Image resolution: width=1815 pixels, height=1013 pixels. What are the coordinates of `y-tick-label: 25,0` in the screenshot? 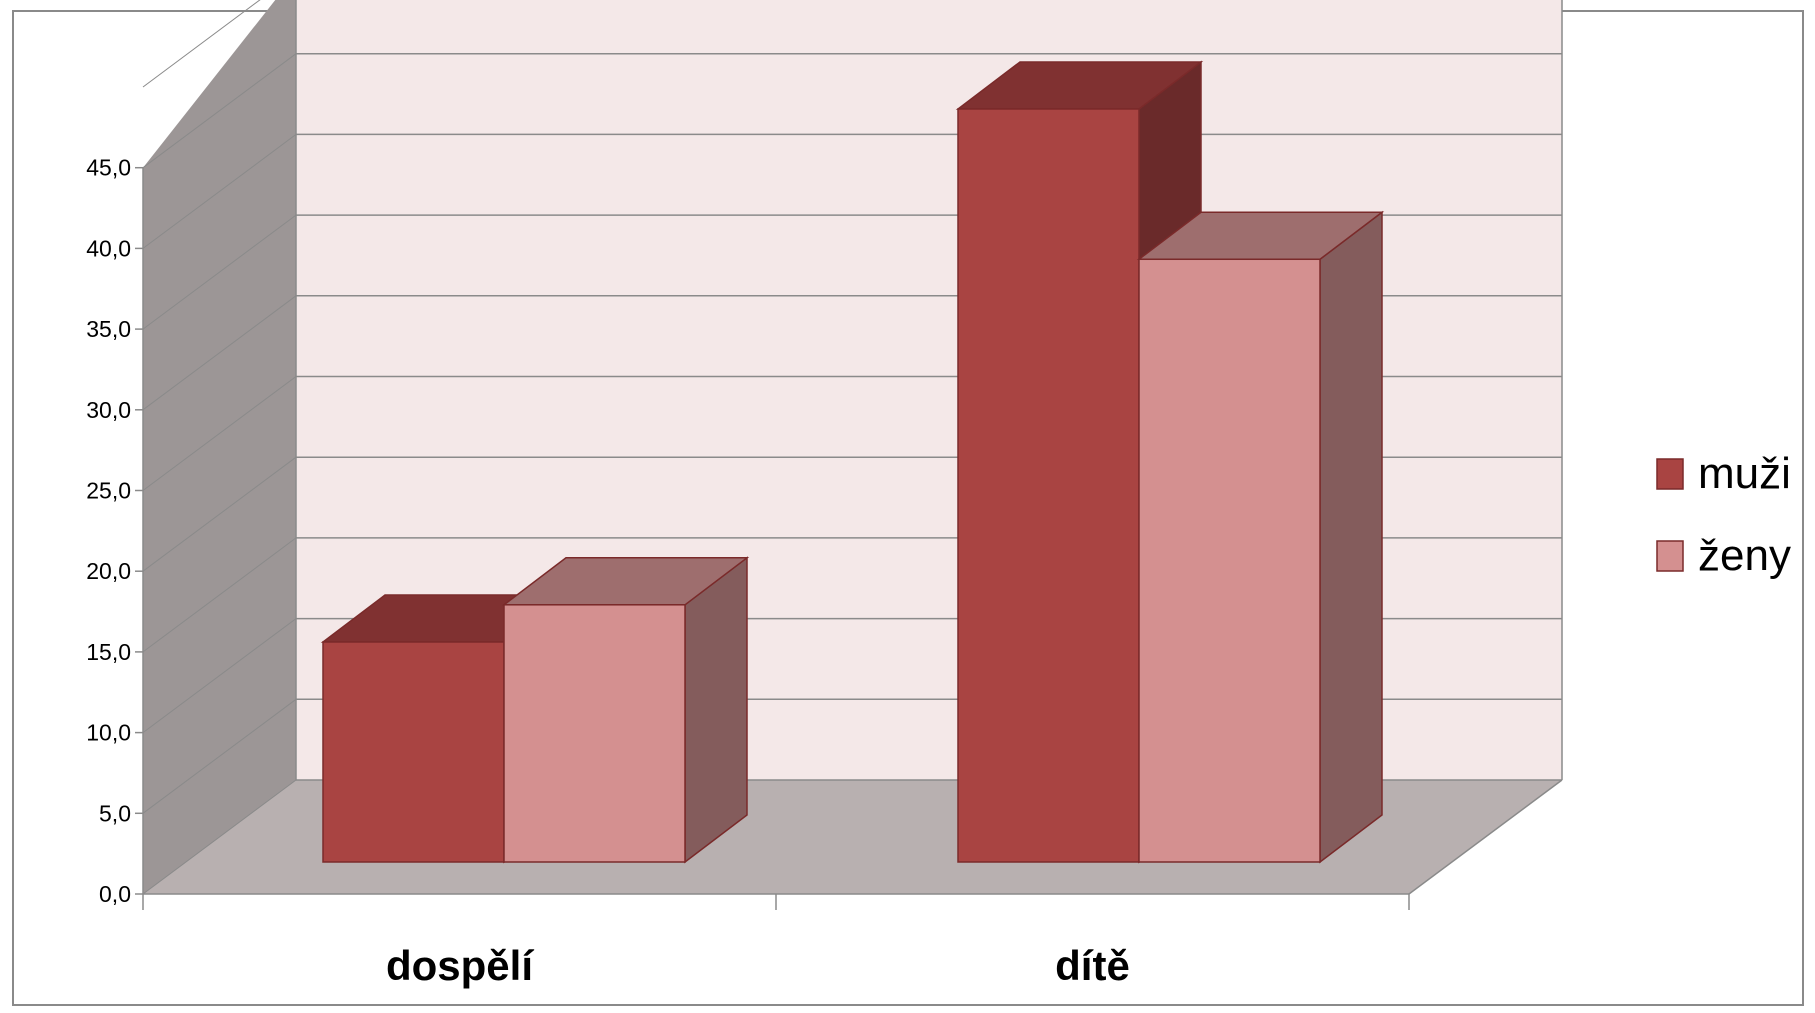 It's located at (108, 491).